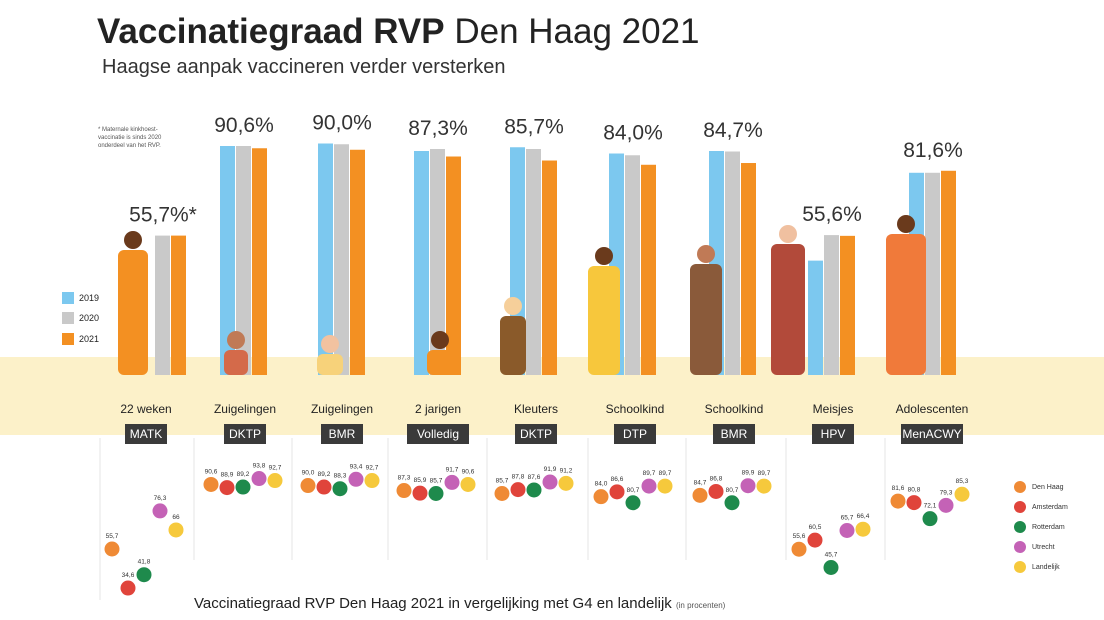  I want to click on dot-value-label: 66, so click(176, 517).